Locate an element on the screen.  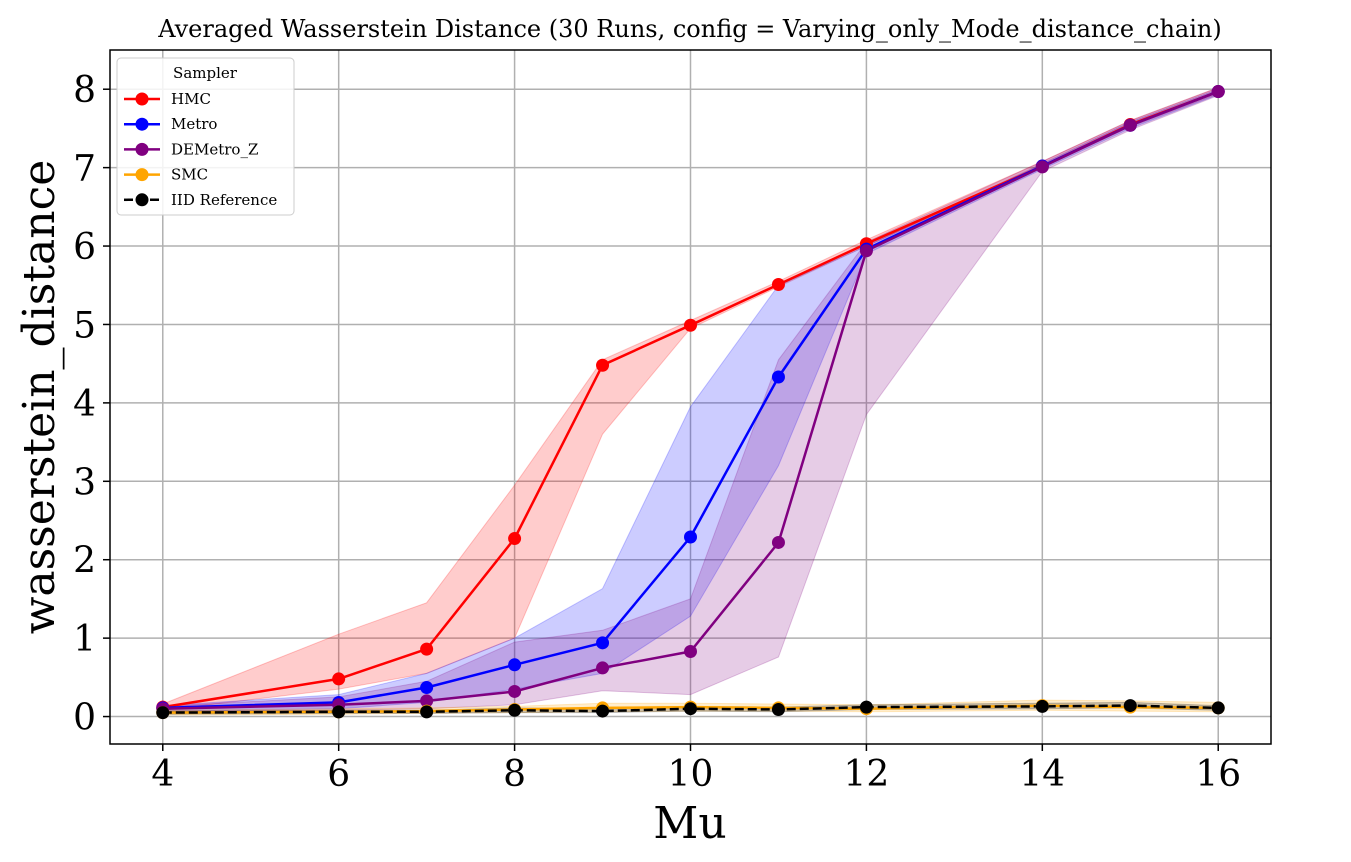
x-tick-label: 14 is located at coordinates (1042, 774).